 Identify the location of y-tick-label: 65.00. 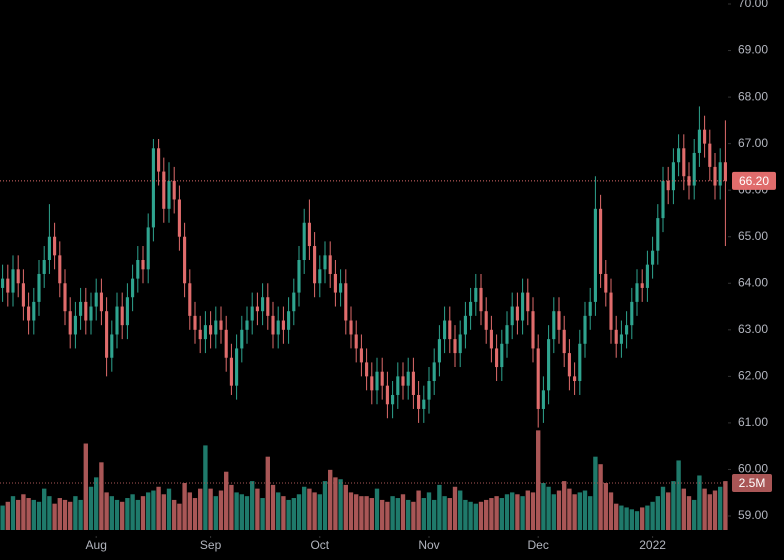
(753, 236).